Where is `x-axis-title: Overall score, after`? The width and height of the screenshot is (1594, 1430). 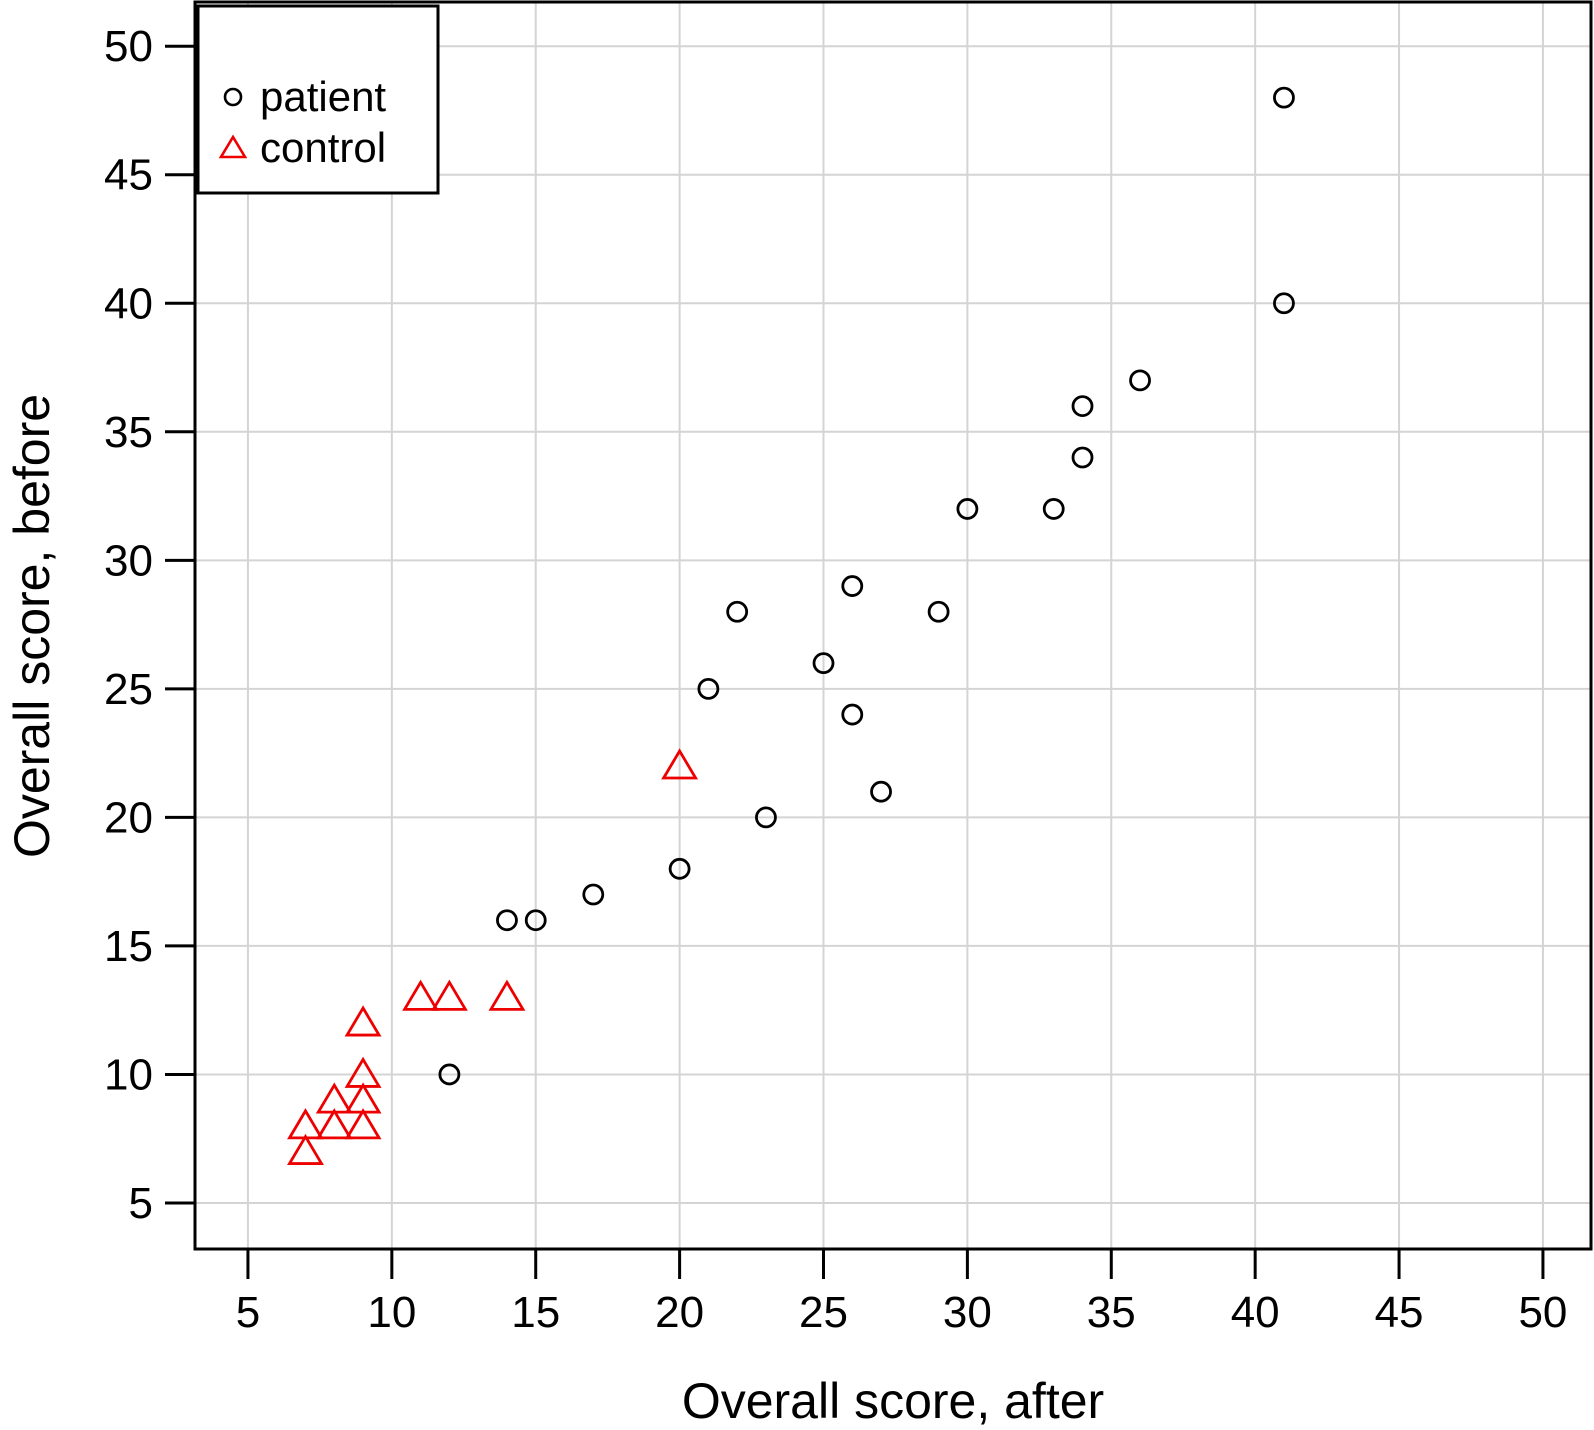 x-axis-title: Overall score, after is located at coordinates (893, 1401).